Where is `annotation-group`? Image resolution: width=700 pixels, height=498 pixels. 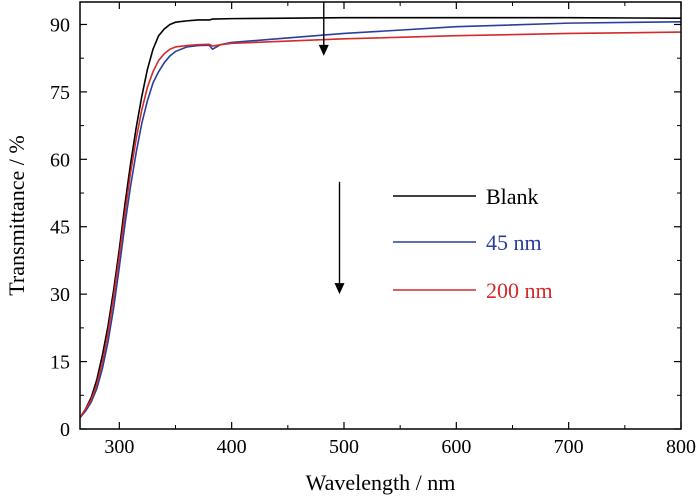 annotation-group is located at coordinates (331, 148).